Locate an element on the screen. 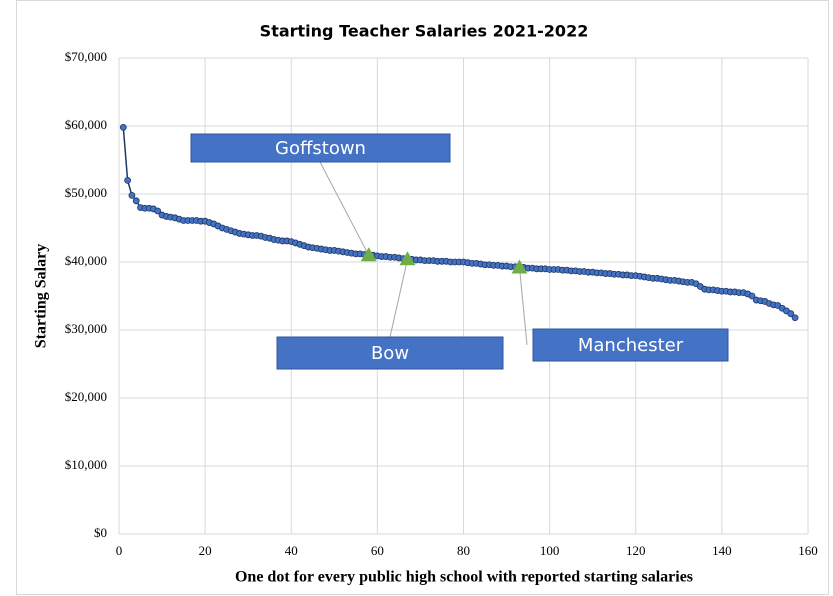  x-tick-label: 80 is located at coordinates (463, 550).